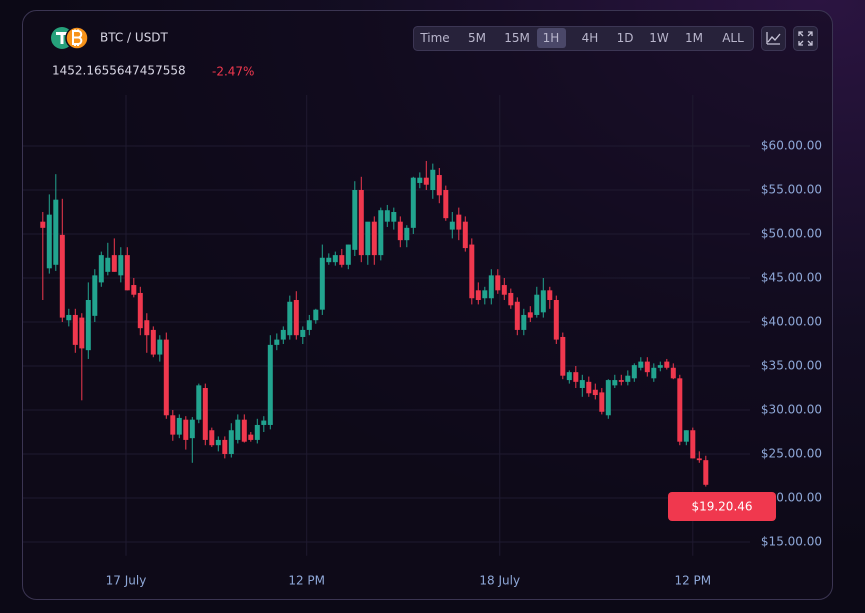 The image size is (865, 613). What do you see at coordinates (134, 38) in the screenshot?
I see `pair-name: BTC / USDT` at bounding box center [134, 38].